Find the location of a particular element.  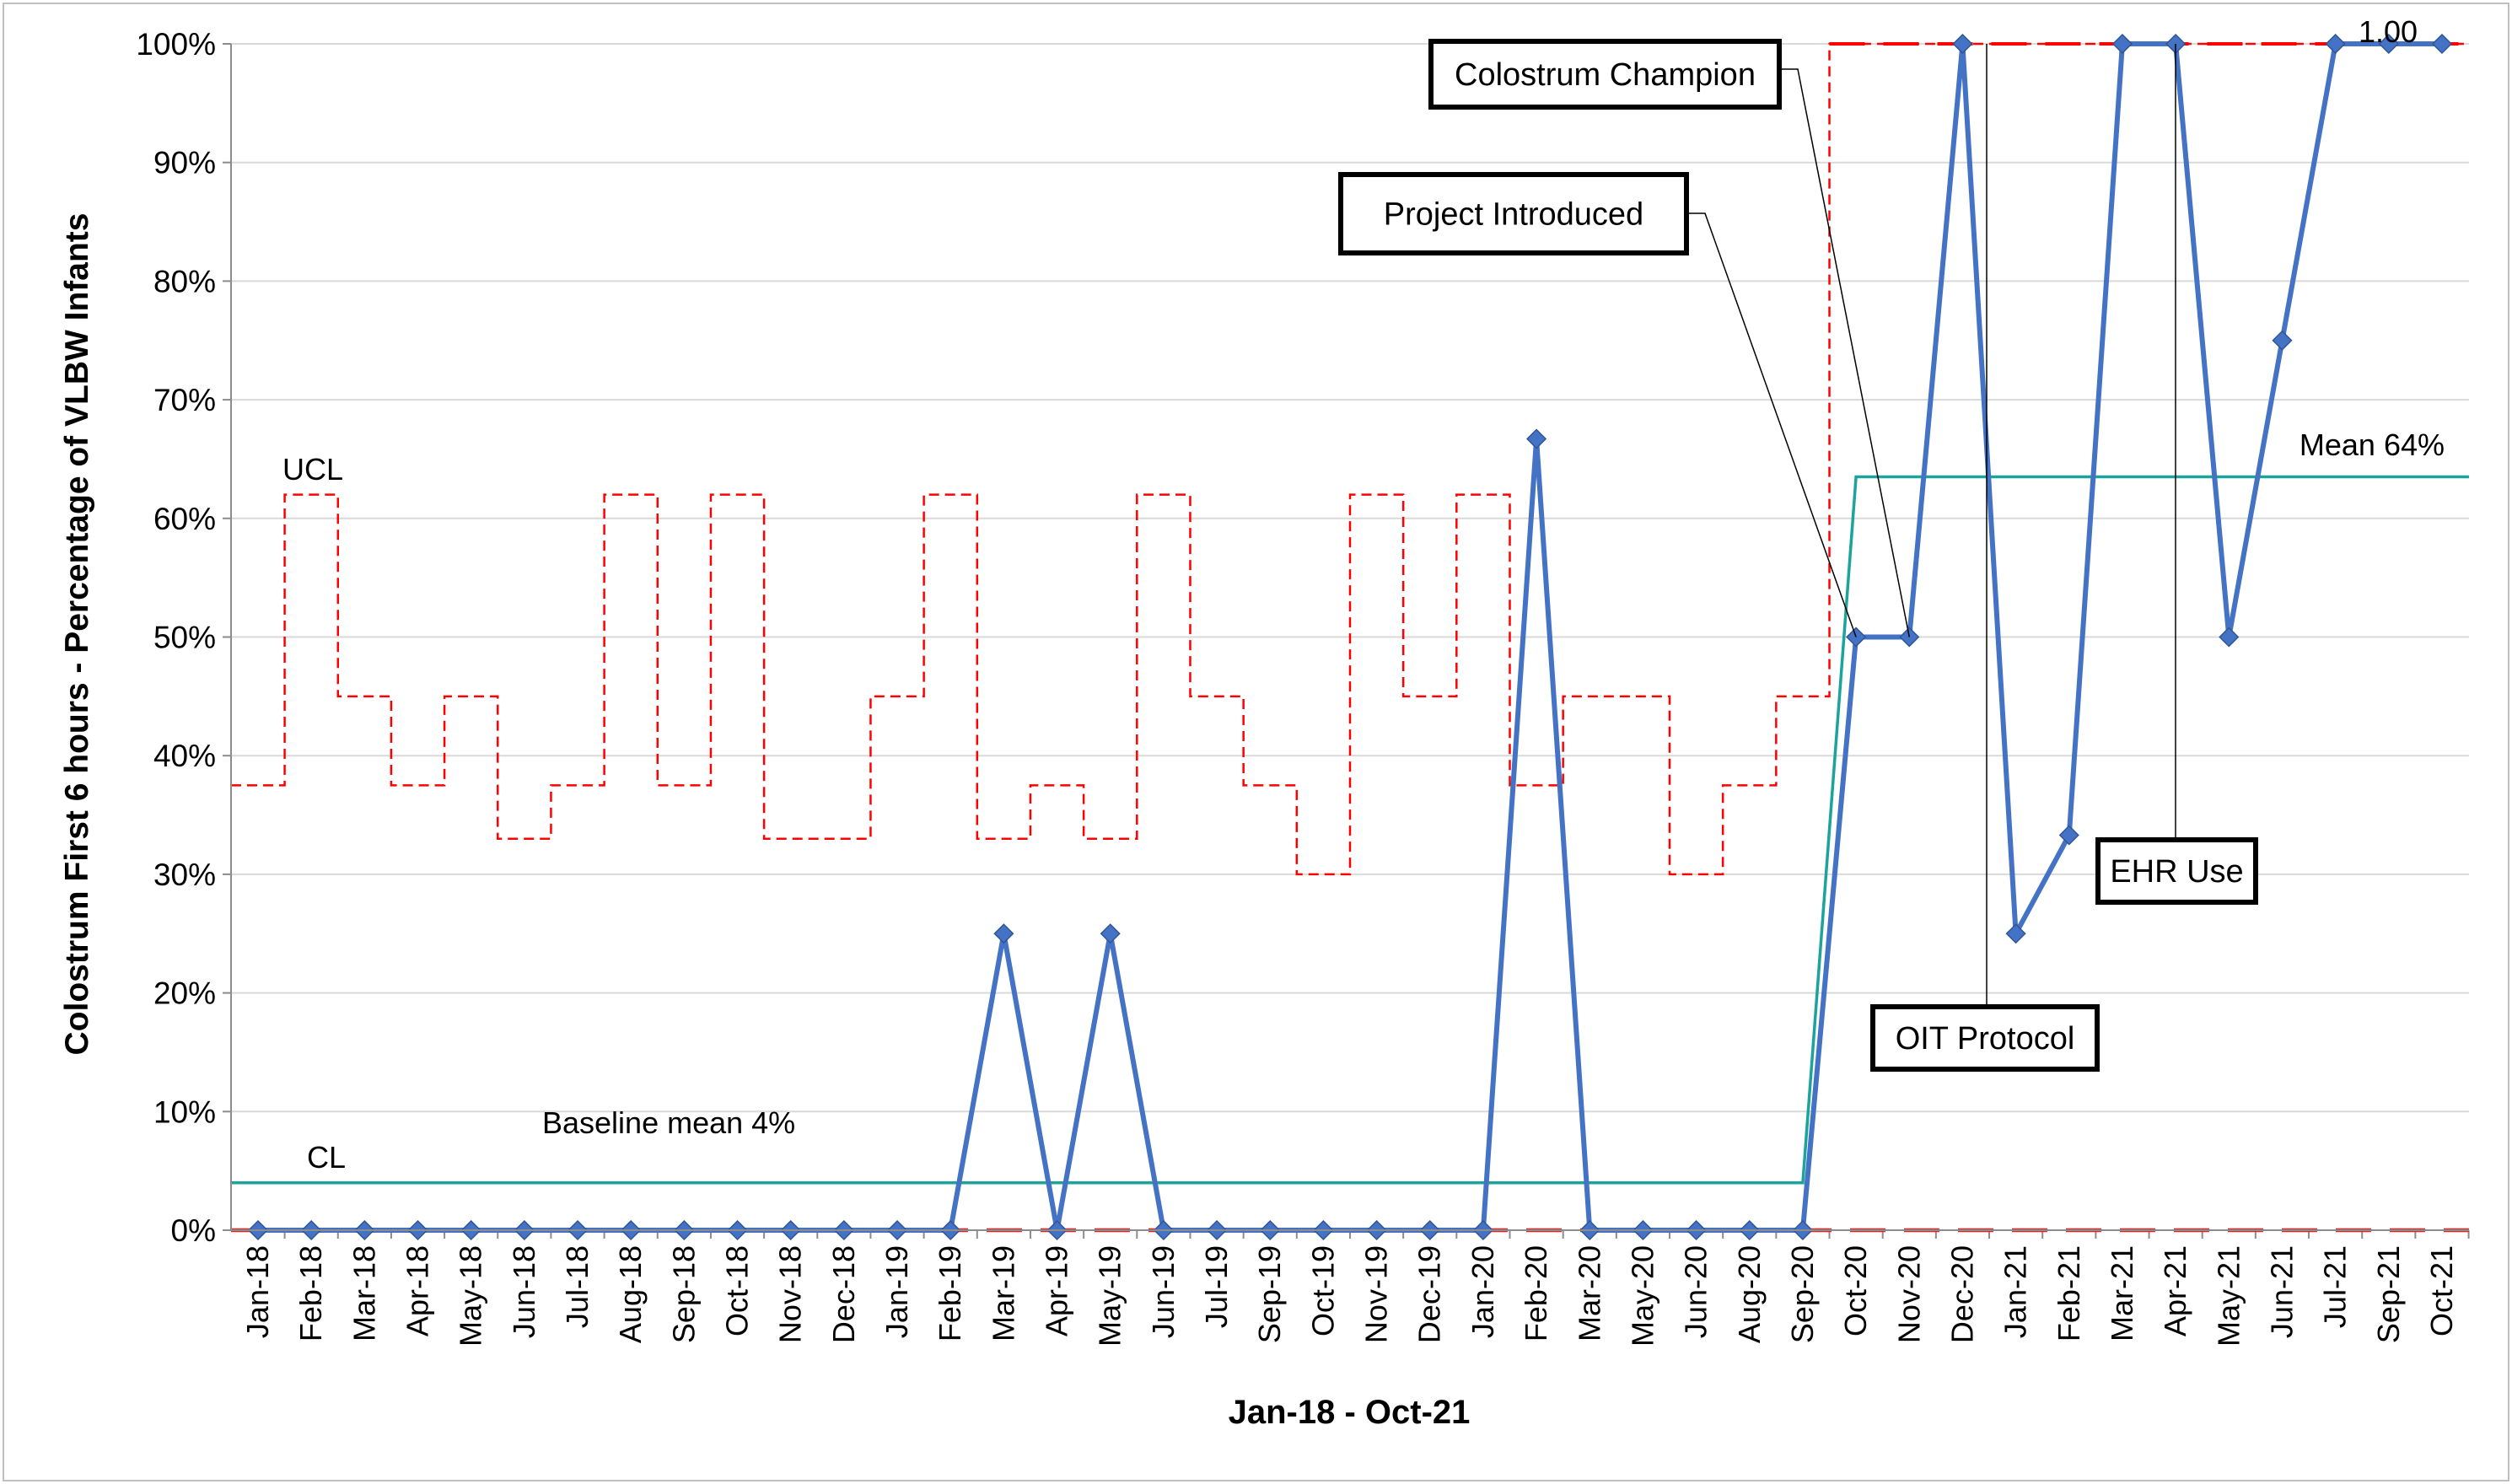

x-tick-label: Jan-20 is located at coordinates (1483, 1291).